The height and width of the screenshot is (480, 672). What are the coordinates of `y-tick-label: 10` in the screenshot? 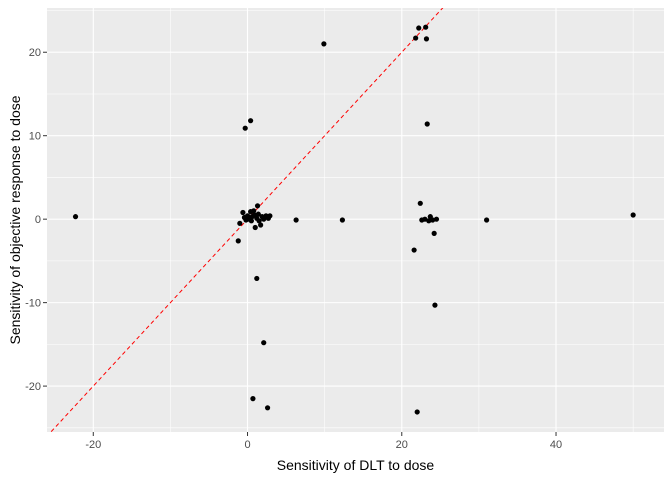 It's located at (35, 137).